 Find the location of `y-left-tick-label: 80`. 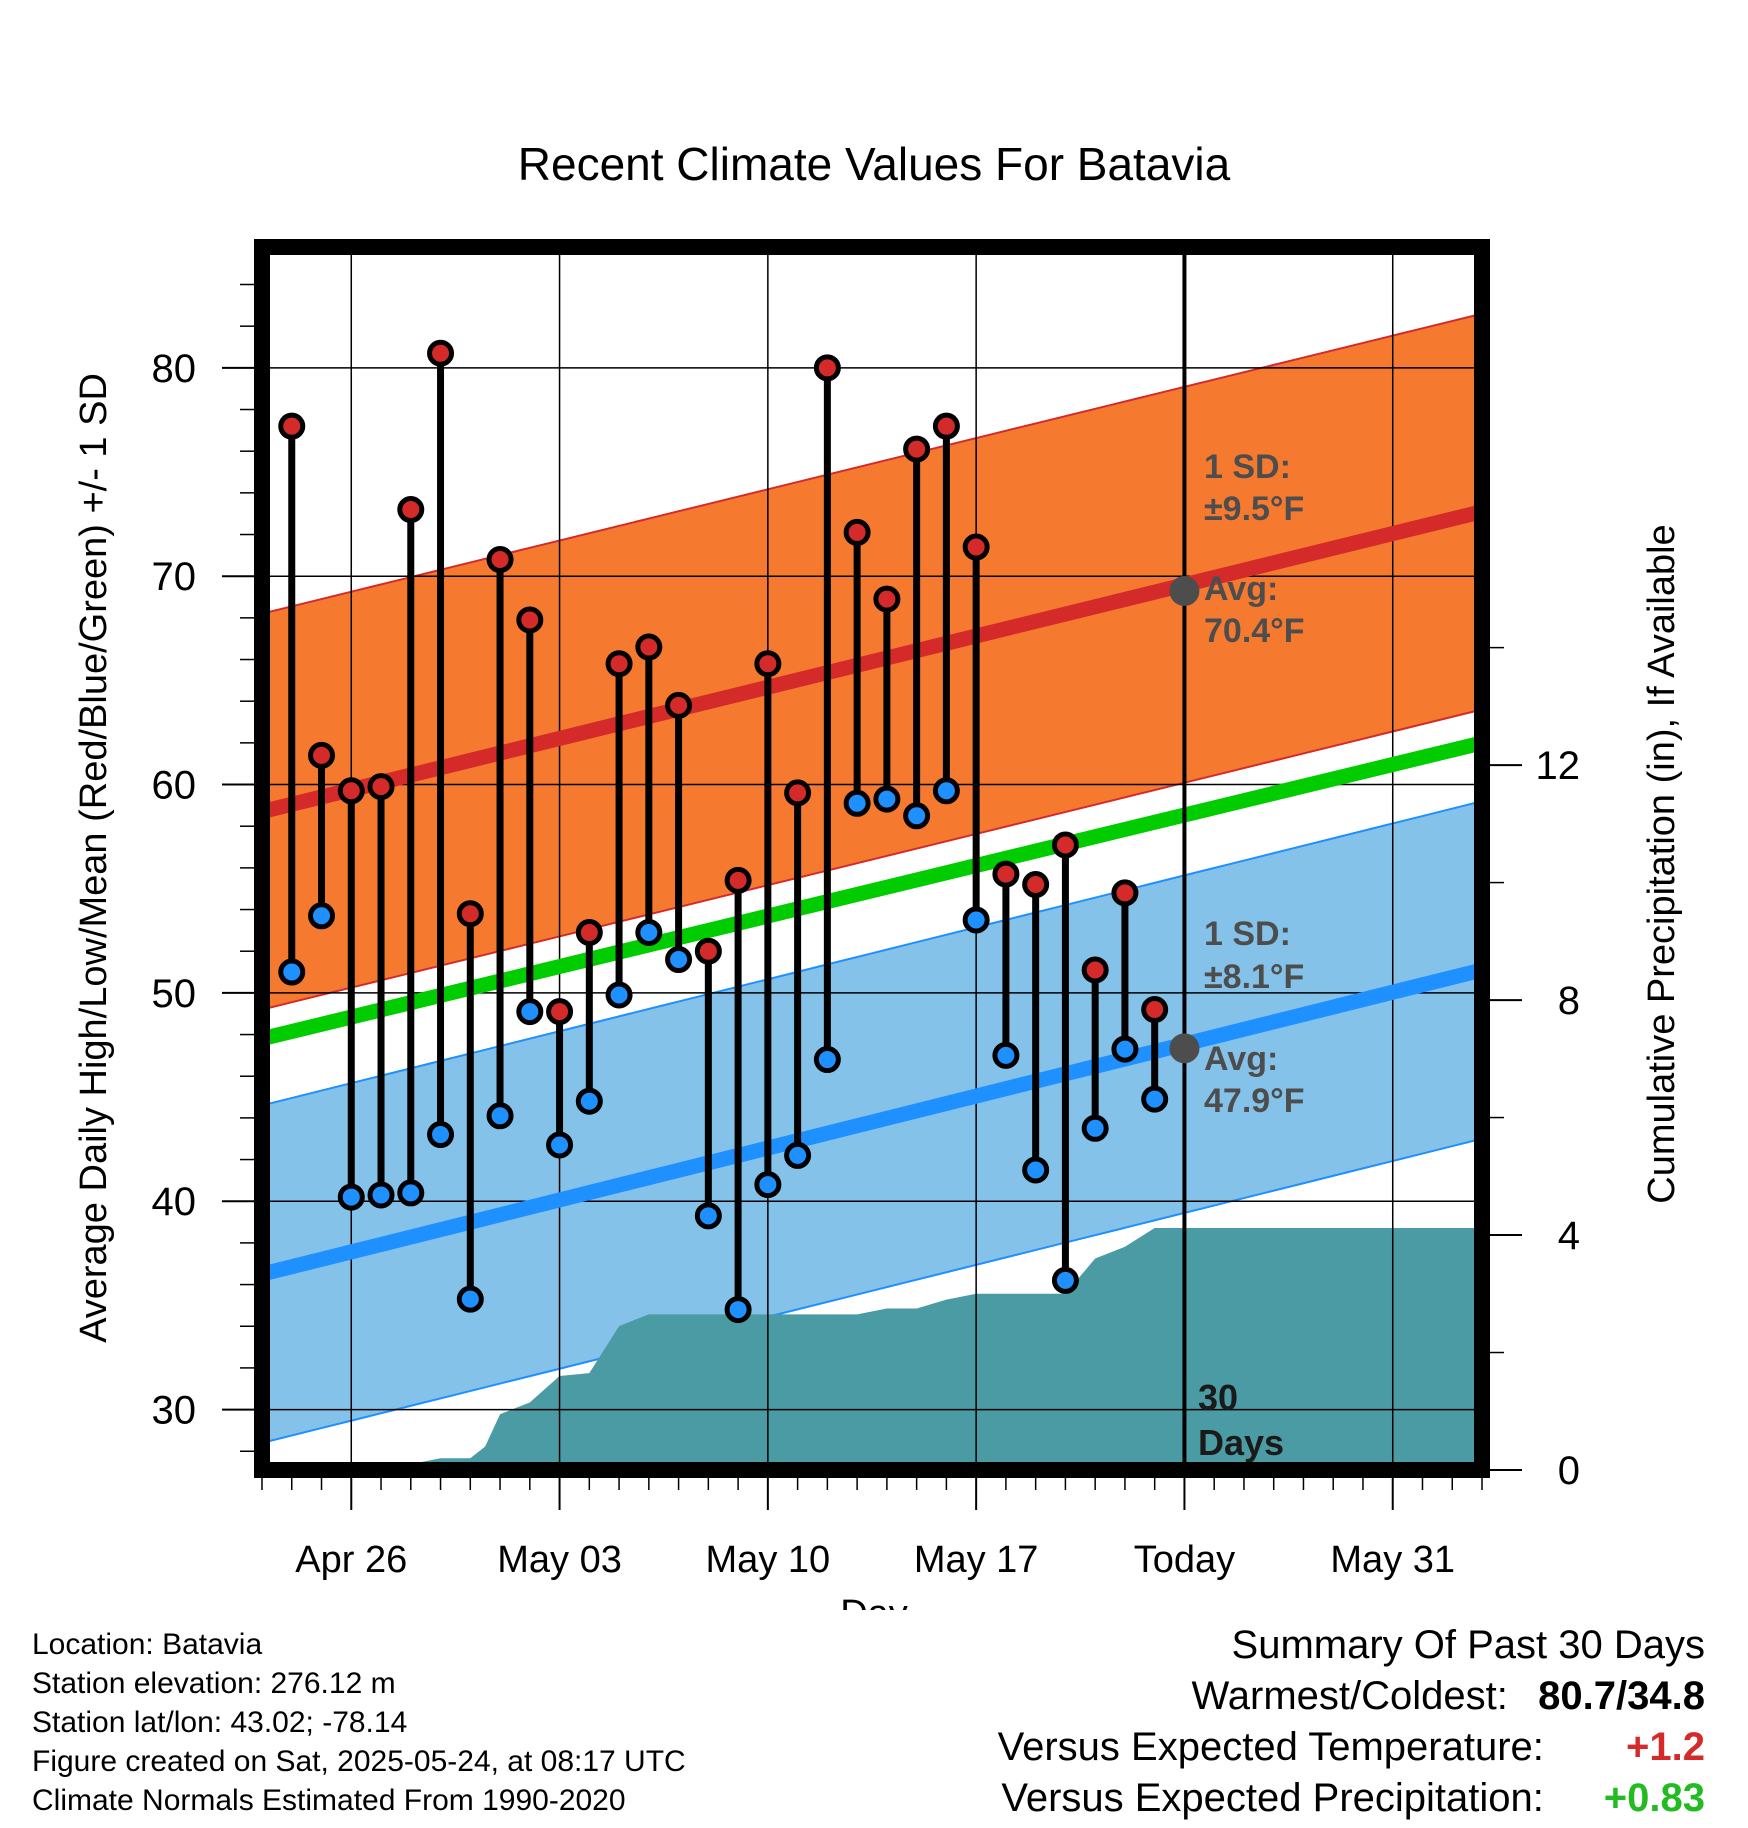

y-left-tick-label: 80 is located at coordinates (174, 369).